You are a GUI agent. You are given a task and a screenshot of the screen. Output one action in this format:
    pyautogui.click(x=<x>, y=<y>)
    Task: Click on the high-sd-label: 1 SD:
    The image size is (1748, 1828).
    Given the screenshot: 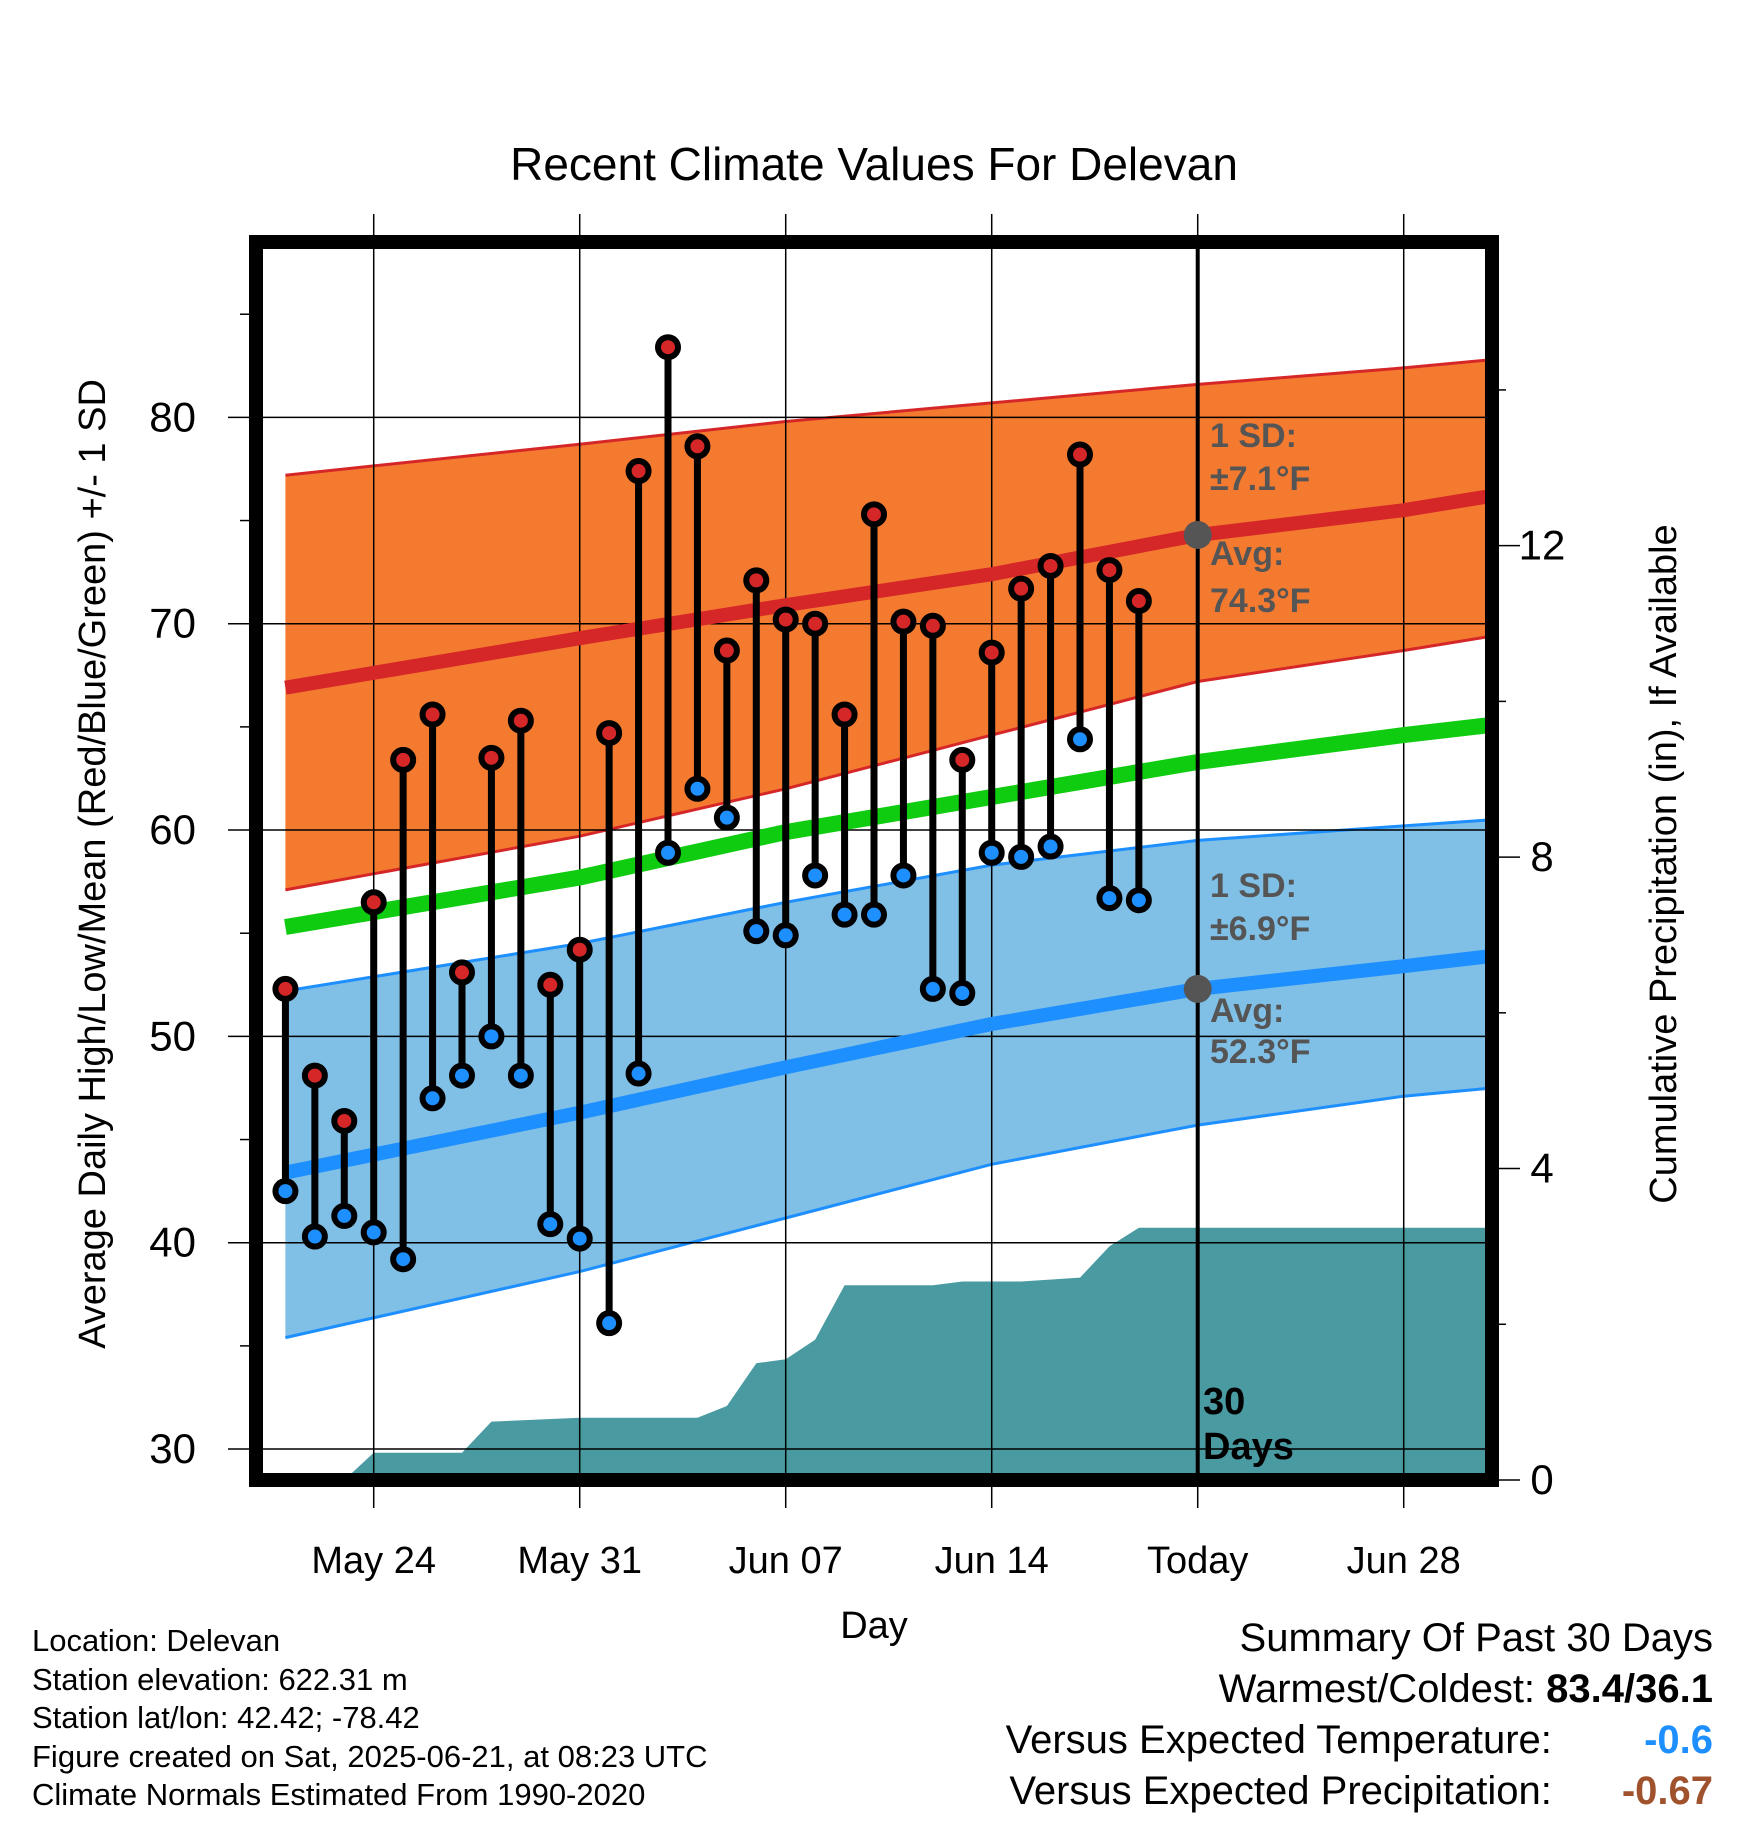 What is the action you would take?
    pyautogui.click(x=1253, y=436)
    